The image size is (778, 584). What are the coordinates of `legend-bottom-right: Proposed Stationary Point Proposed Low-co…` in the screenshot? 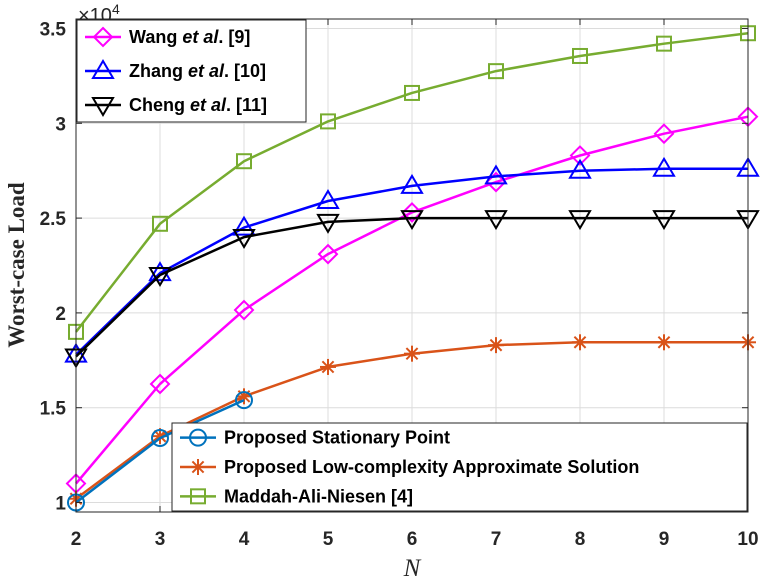 It's located at (459, 467).